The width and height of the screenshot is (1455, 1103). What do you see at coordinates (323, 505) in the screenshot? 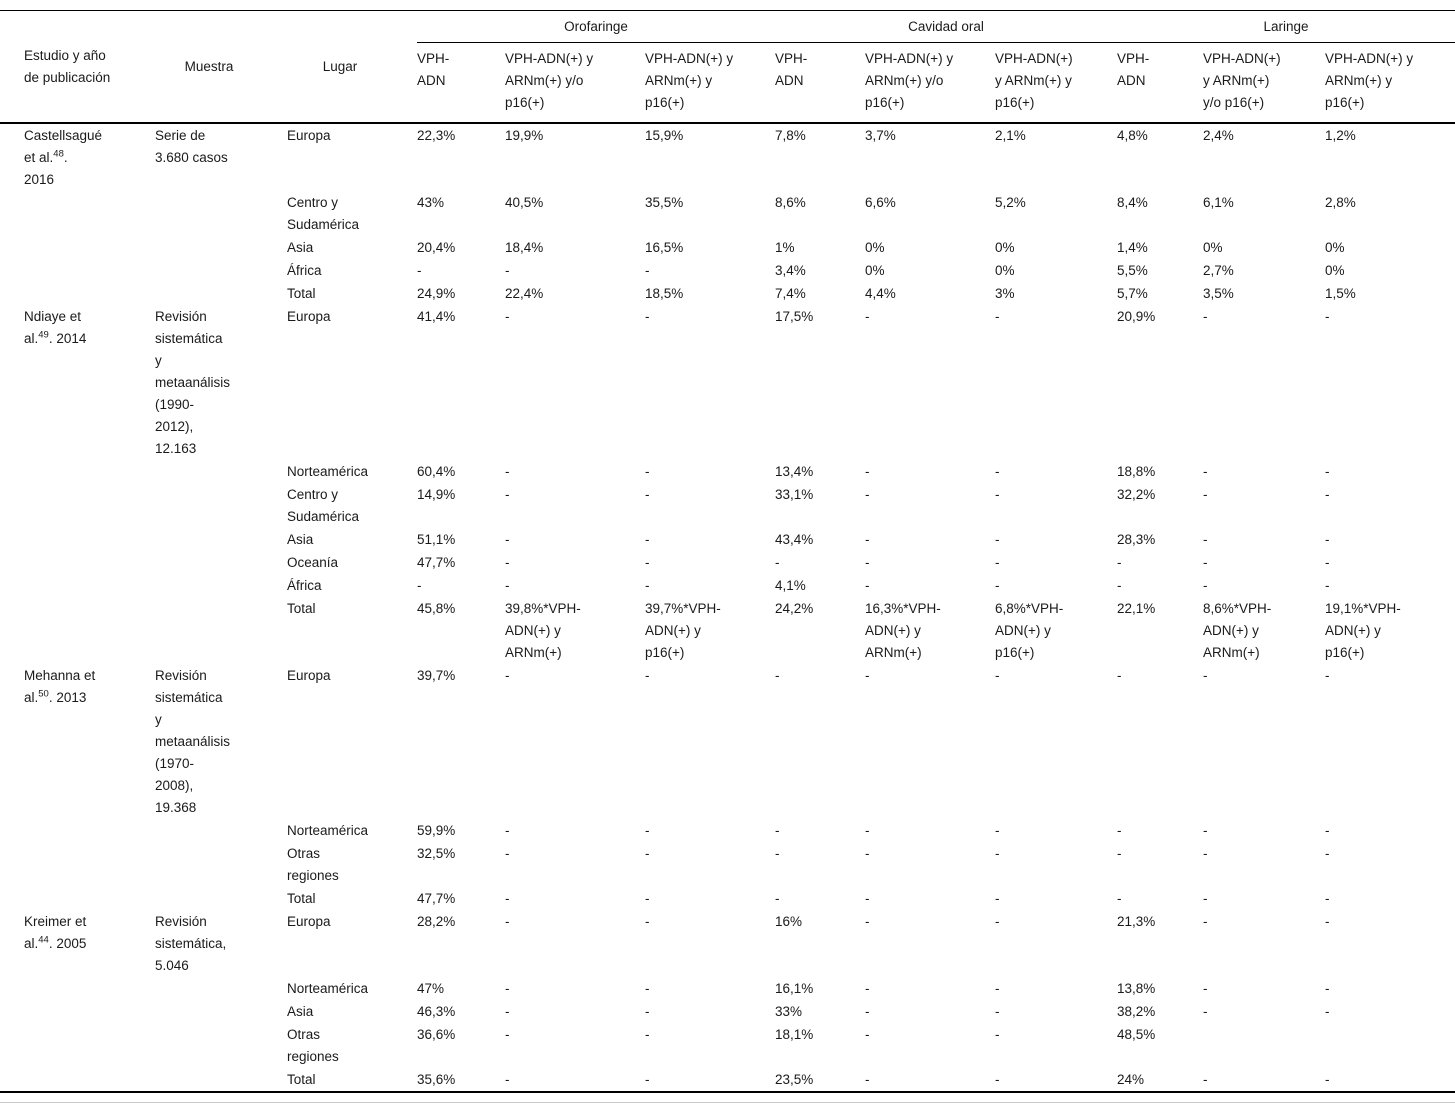
I see `lugar-cell: Centro y Sudamérica` at bounding box center [323, 505].